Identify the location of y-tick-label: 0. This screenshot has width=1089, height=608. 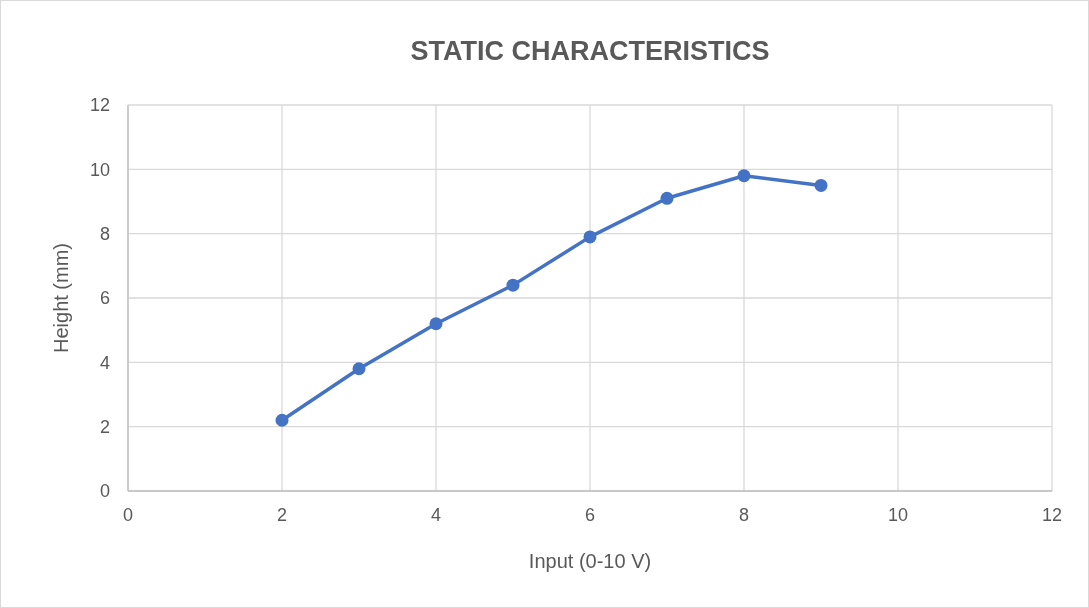
(104, 491).